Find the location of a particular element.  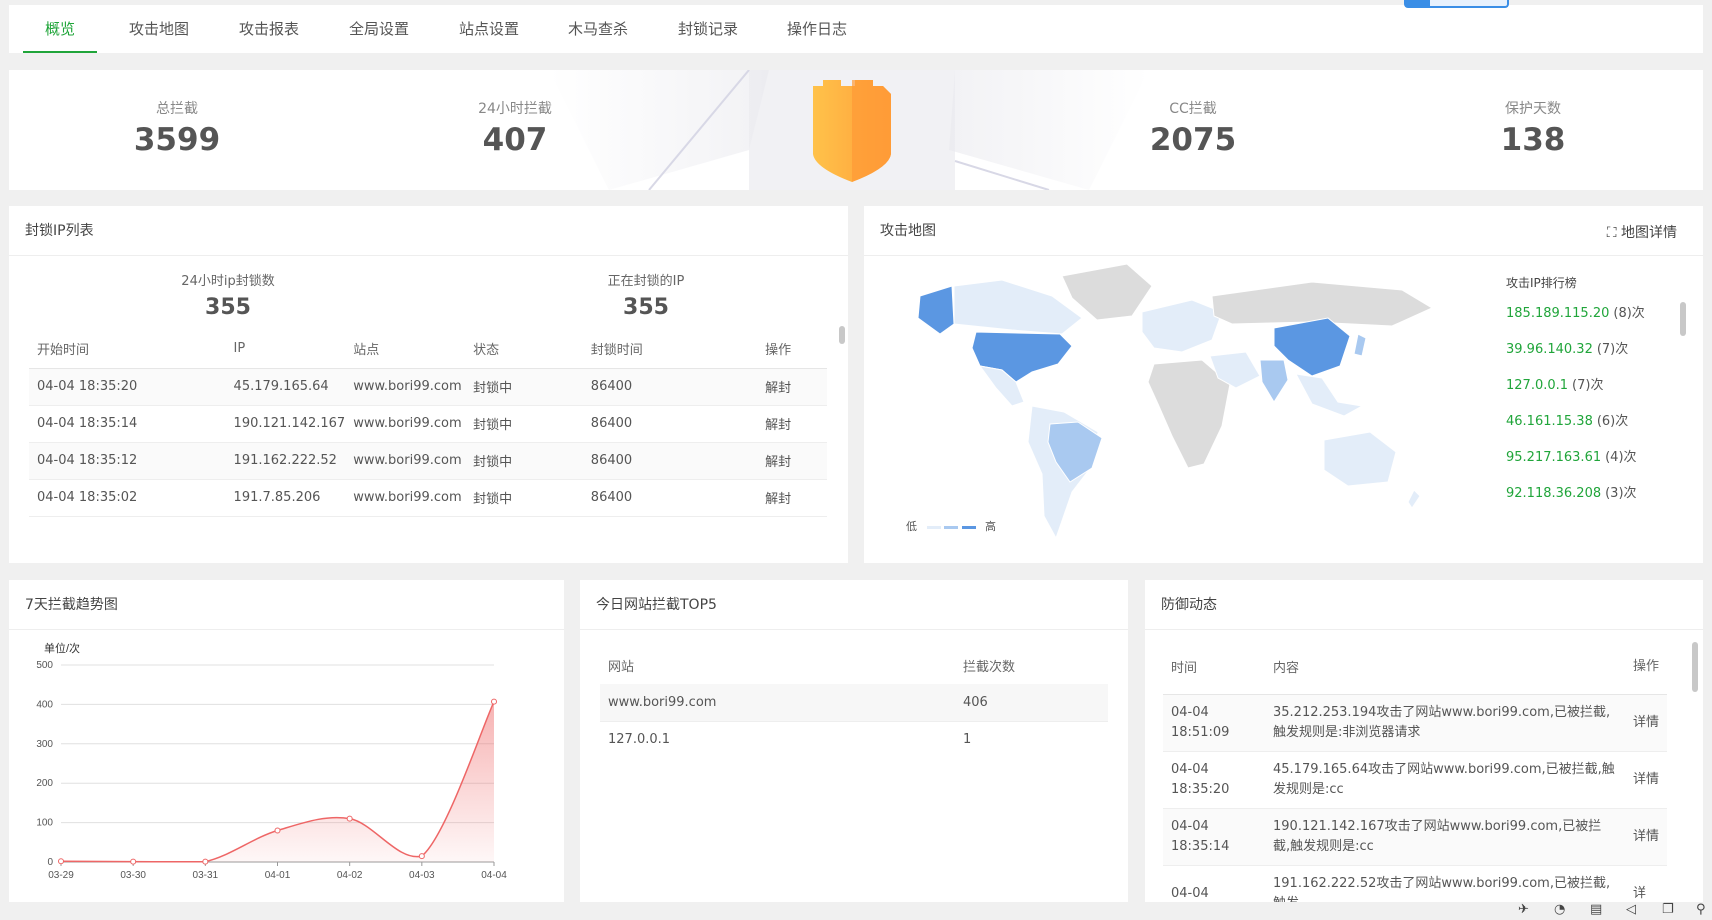

cell-time: 04-04 18:35:02 is located at coordinates (127, 498).